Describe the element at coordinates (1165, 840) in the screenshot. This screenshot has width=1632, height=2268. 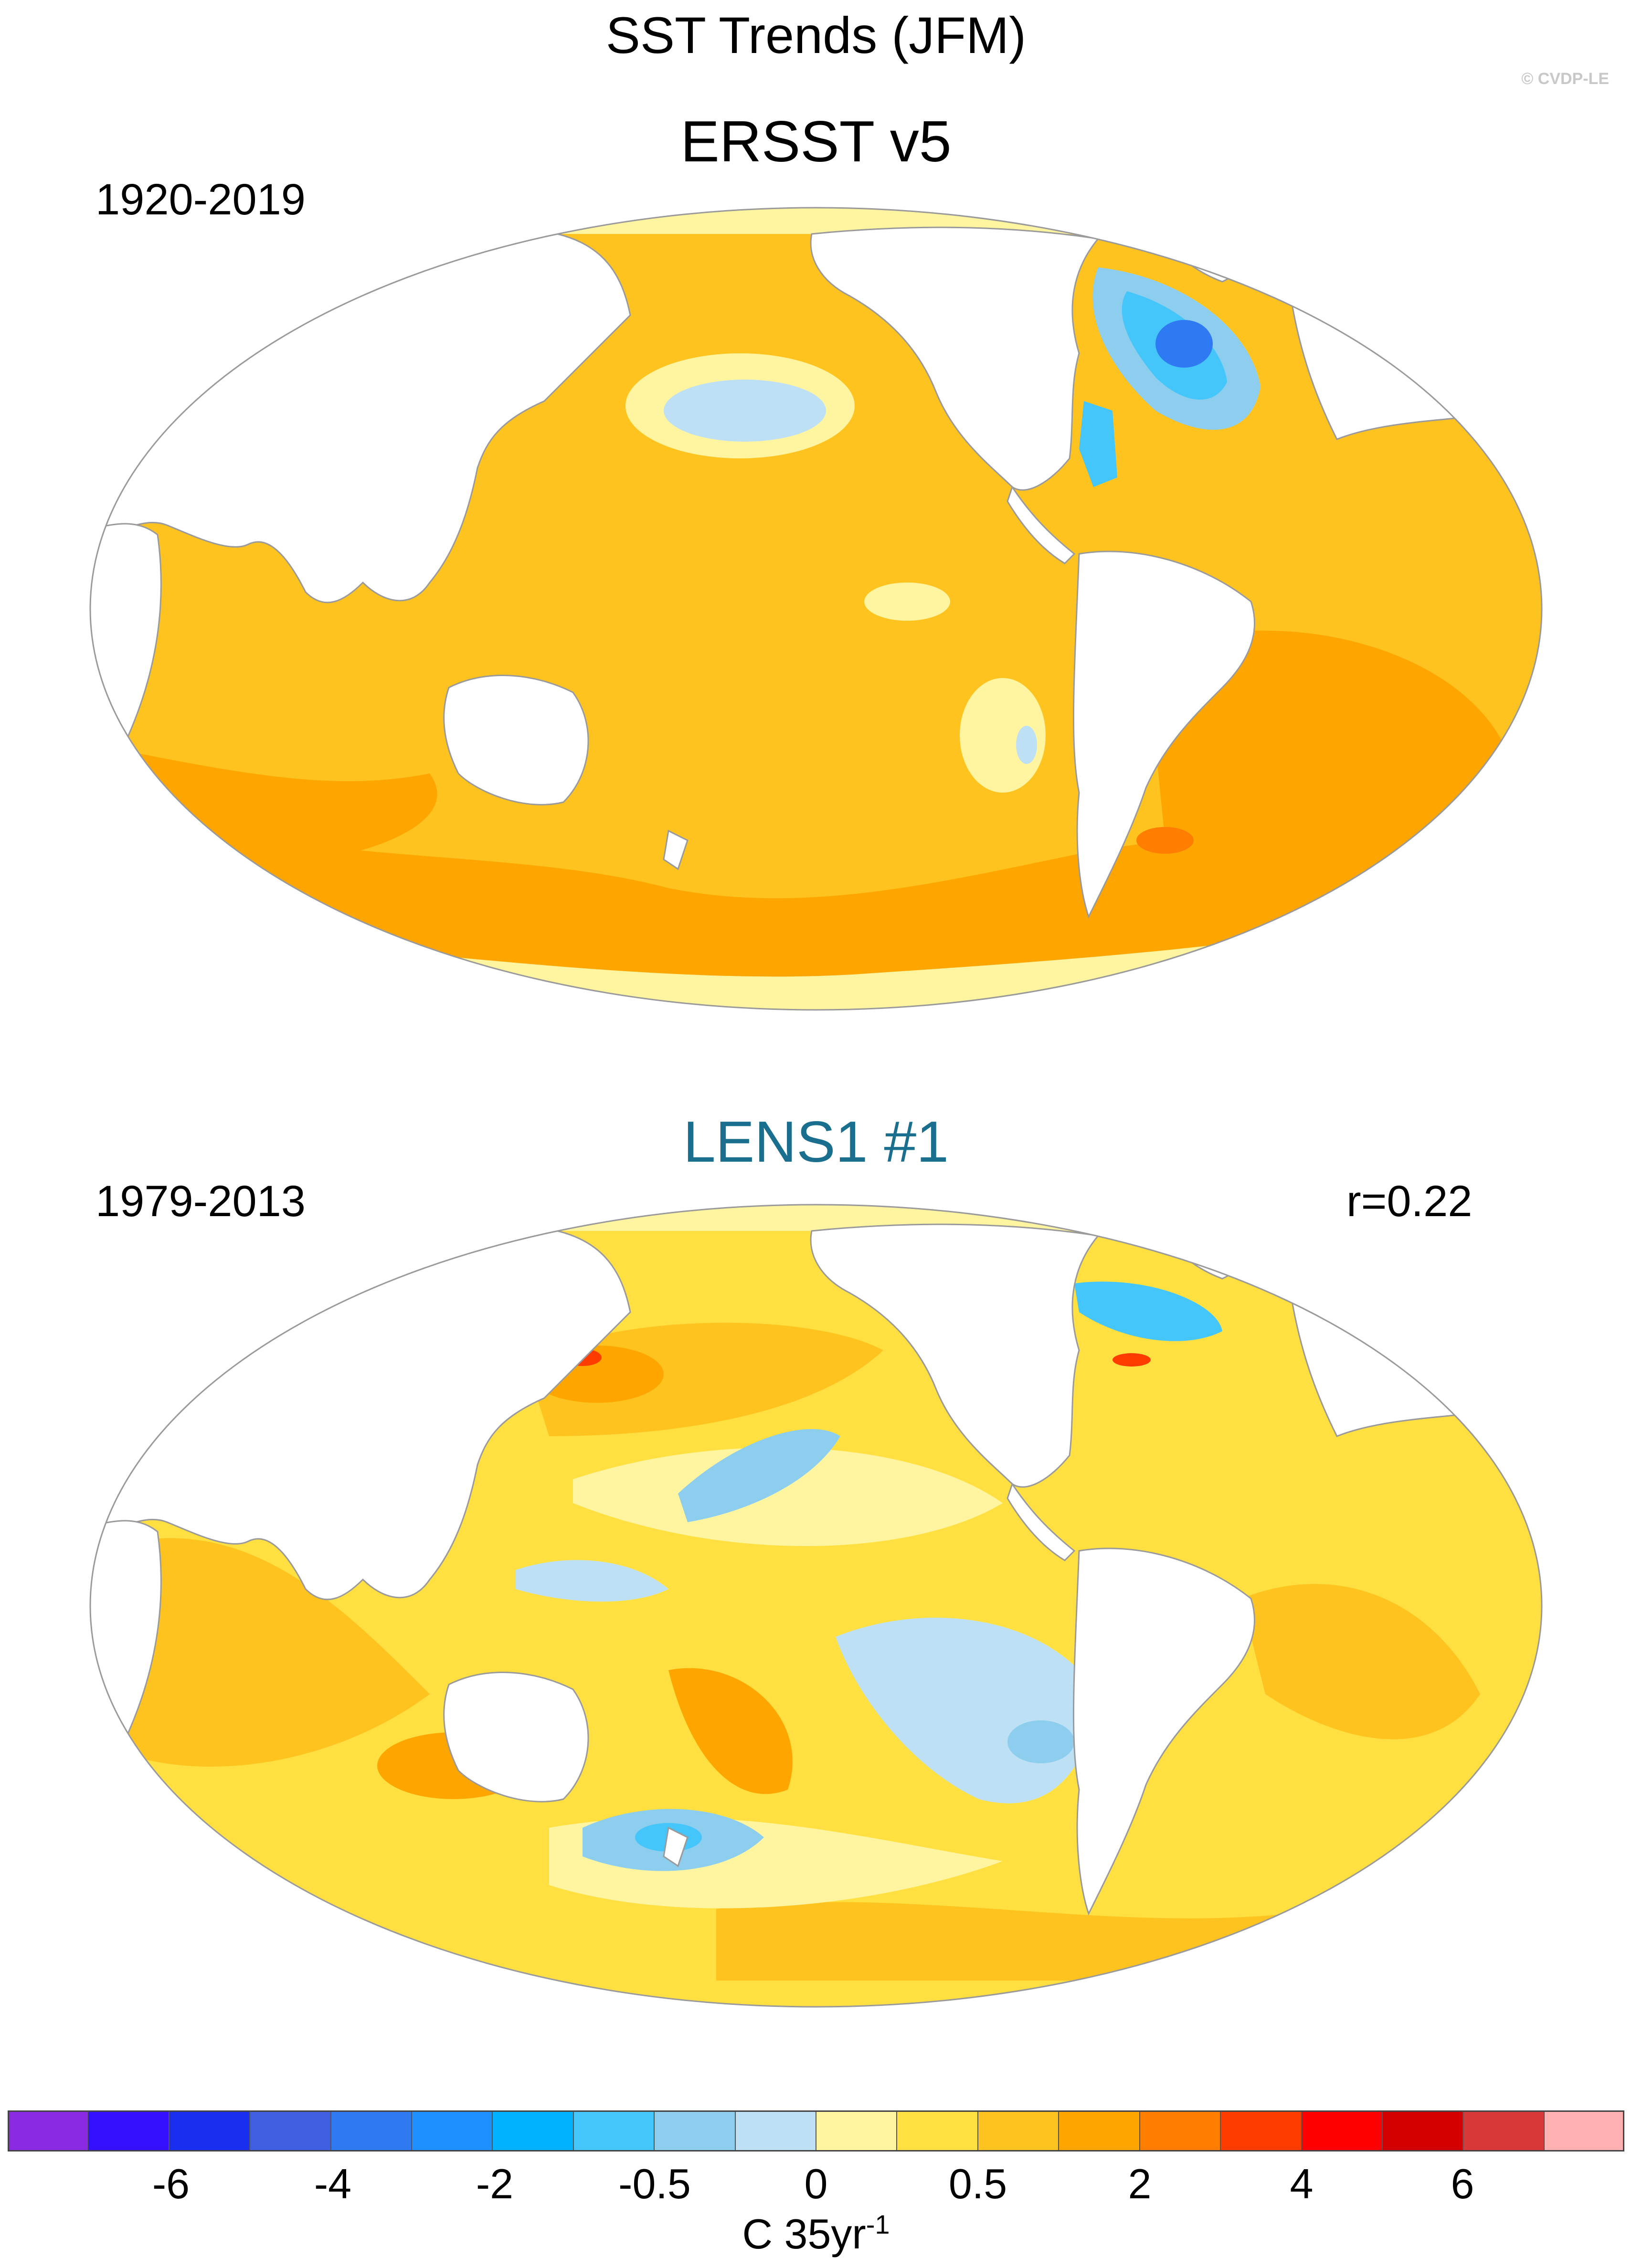
I see `south-atlantic-hotspot` at that location.